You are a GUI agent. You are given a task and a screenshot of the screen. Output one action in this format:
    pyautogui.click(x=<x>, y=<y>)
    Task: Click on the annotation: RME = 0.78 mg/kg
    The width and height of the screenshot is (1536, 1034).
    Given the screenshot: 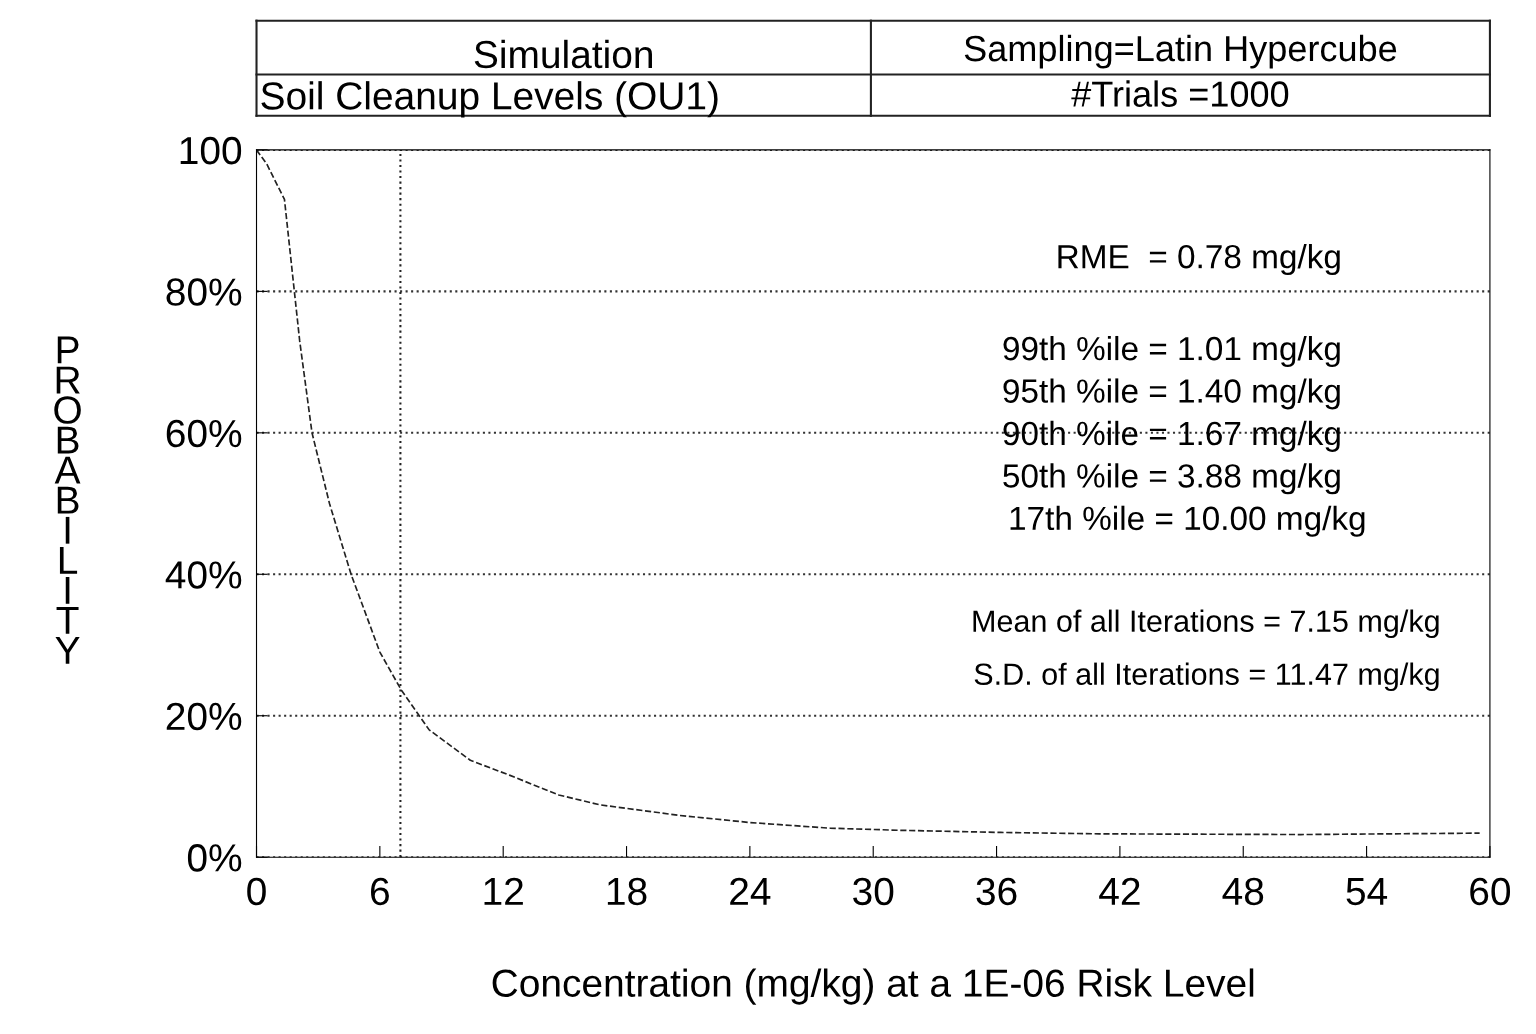 What is the action you would take?
    pyautogui.click(x=1199, y=260)
    